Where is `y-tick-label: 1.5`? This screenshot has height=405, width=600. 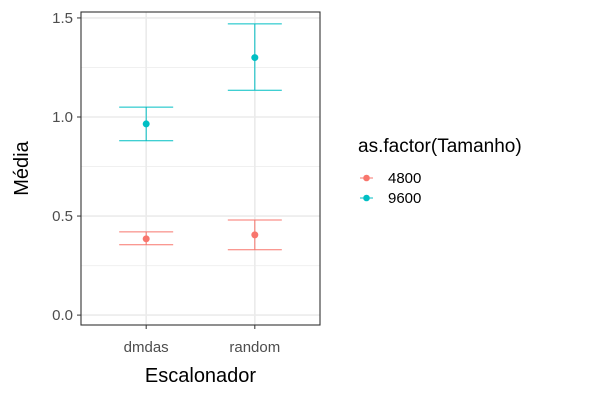 y-tick-label: 1.5 is located at coordinates (62, 18).